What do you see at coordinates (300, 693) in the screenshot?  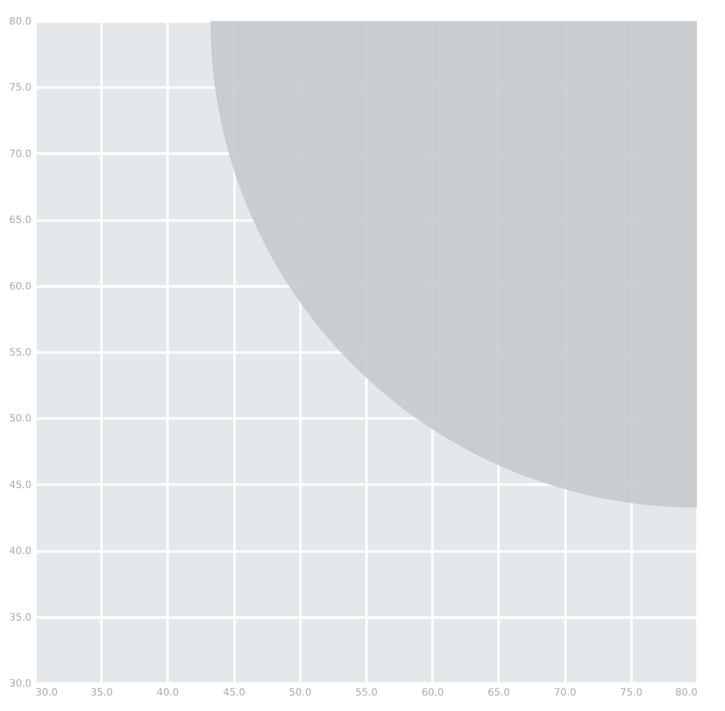 I see `x-tick-label: 50.0` at bounding box center [300, 693].